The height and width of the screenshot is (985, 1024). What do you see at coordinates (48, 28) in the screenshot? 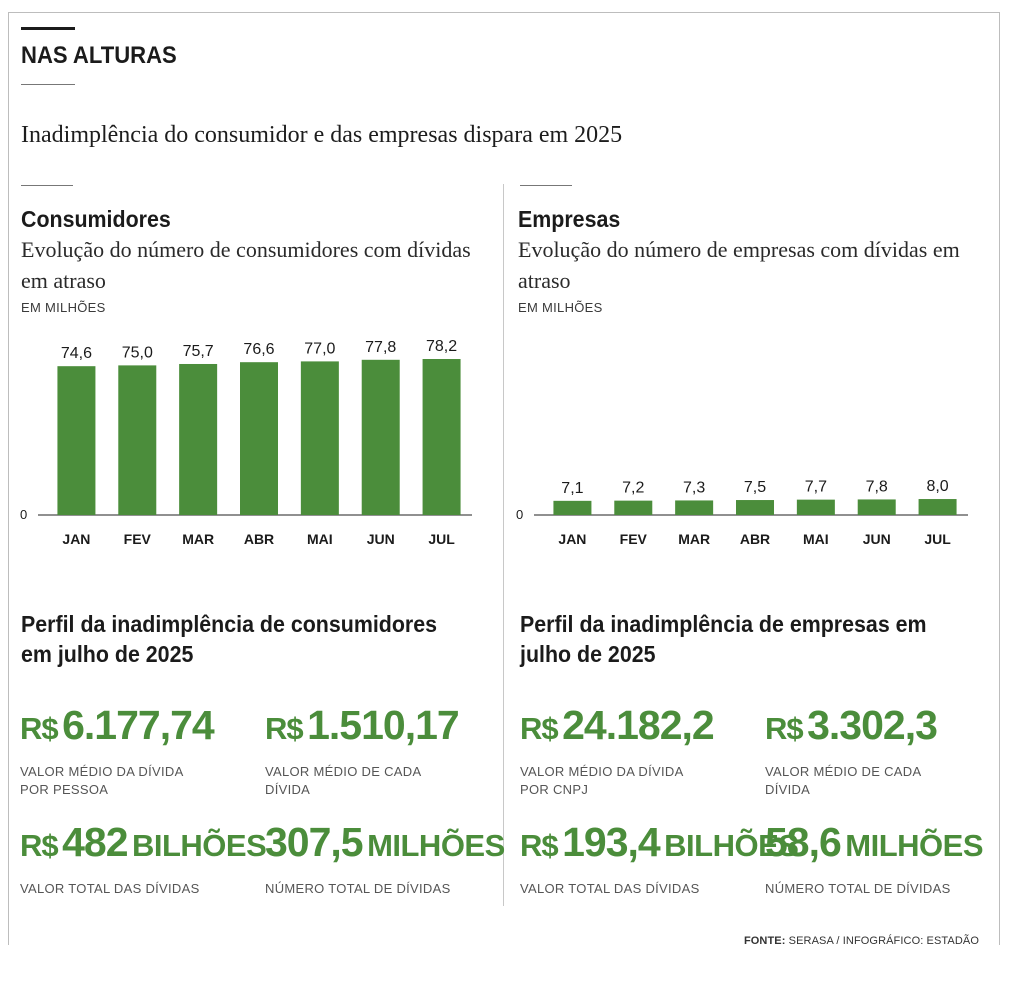
I see `top-rule` at bounding box center [48, 28].